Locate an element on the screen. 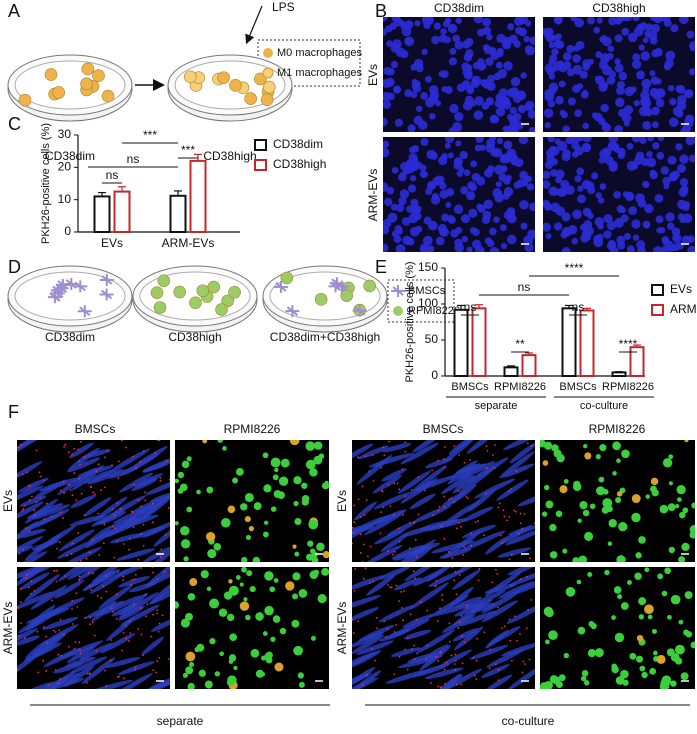  legend-swatch is located at coordinates (657, 310).